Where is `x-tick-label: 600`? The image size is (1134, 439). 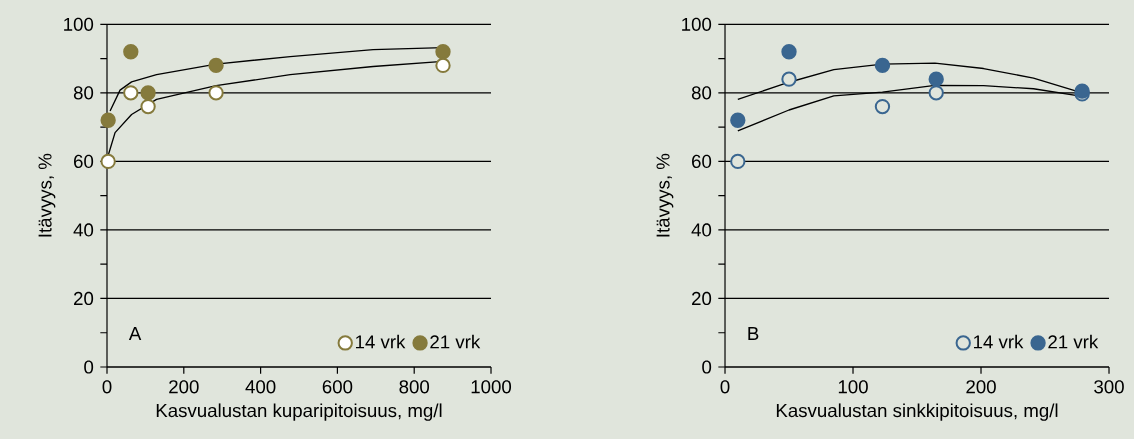
x-tick-label: 600 is located at coordinates (337, 387).